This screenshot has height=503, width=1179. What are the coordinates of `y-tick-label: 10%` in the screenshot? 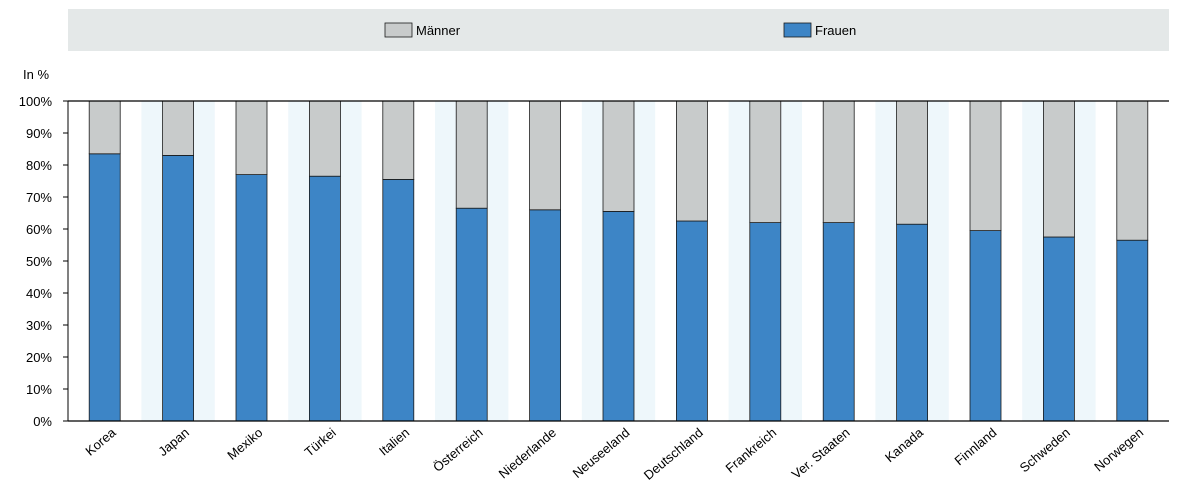 It's located at (39, 389).